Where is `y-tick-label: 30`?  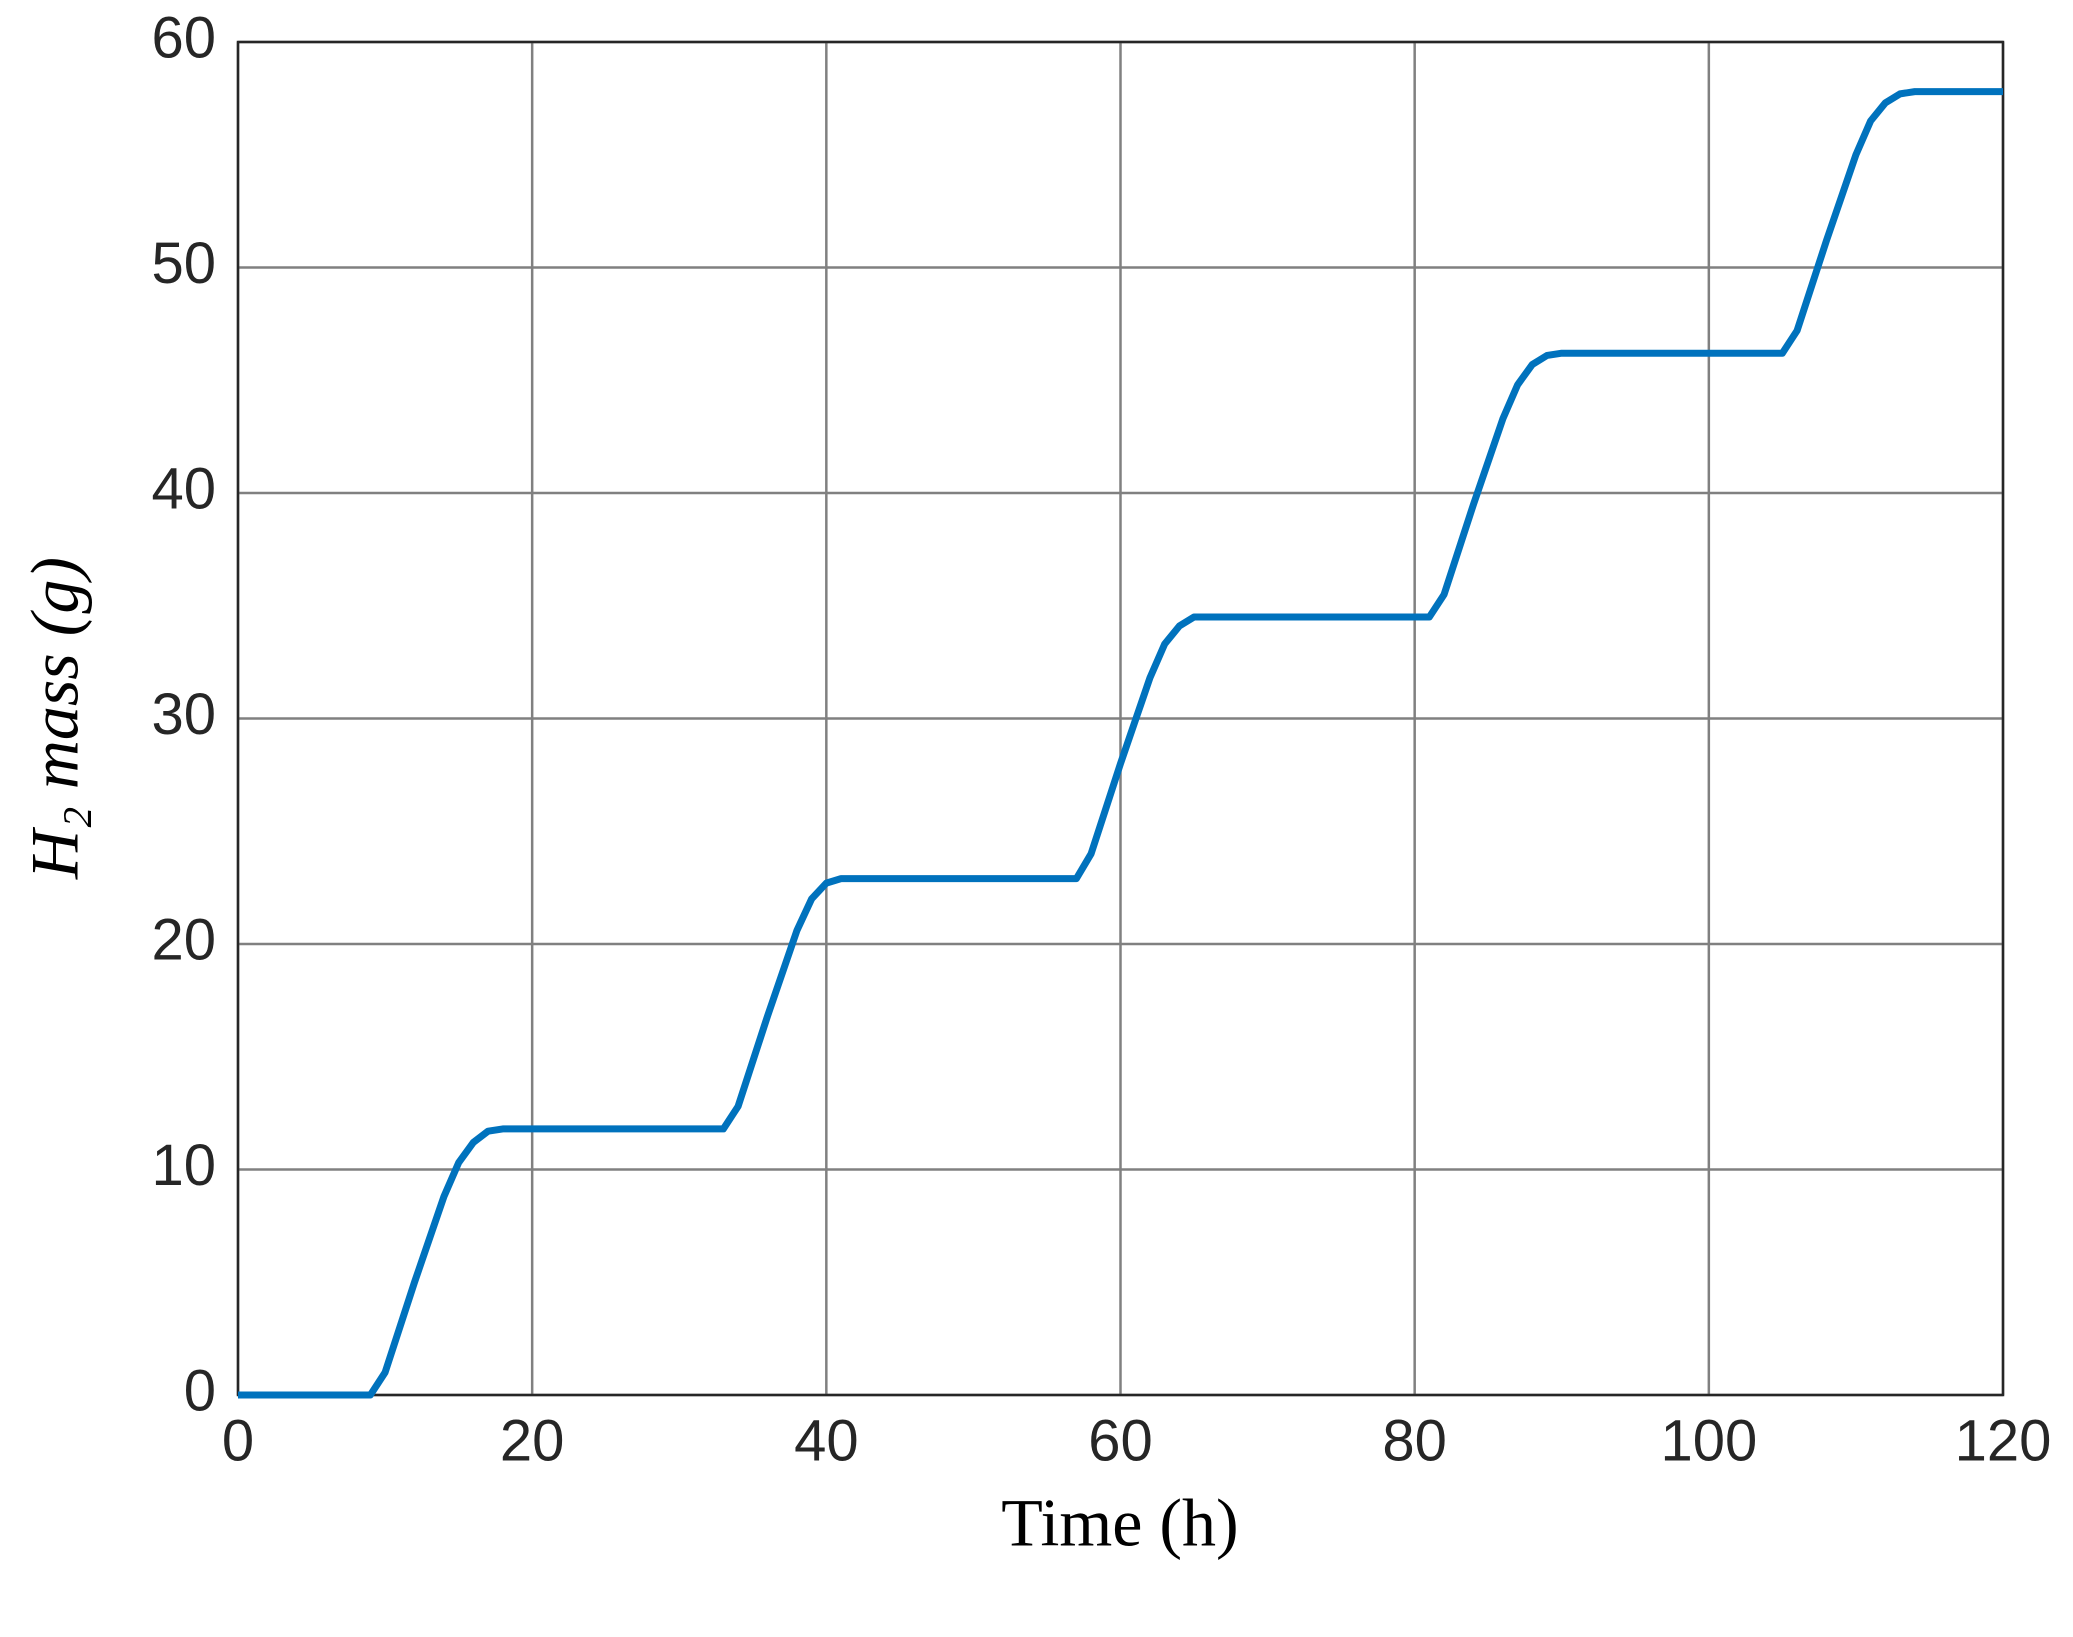
y-tick-label: 30 is located at coordinates (183, 714).